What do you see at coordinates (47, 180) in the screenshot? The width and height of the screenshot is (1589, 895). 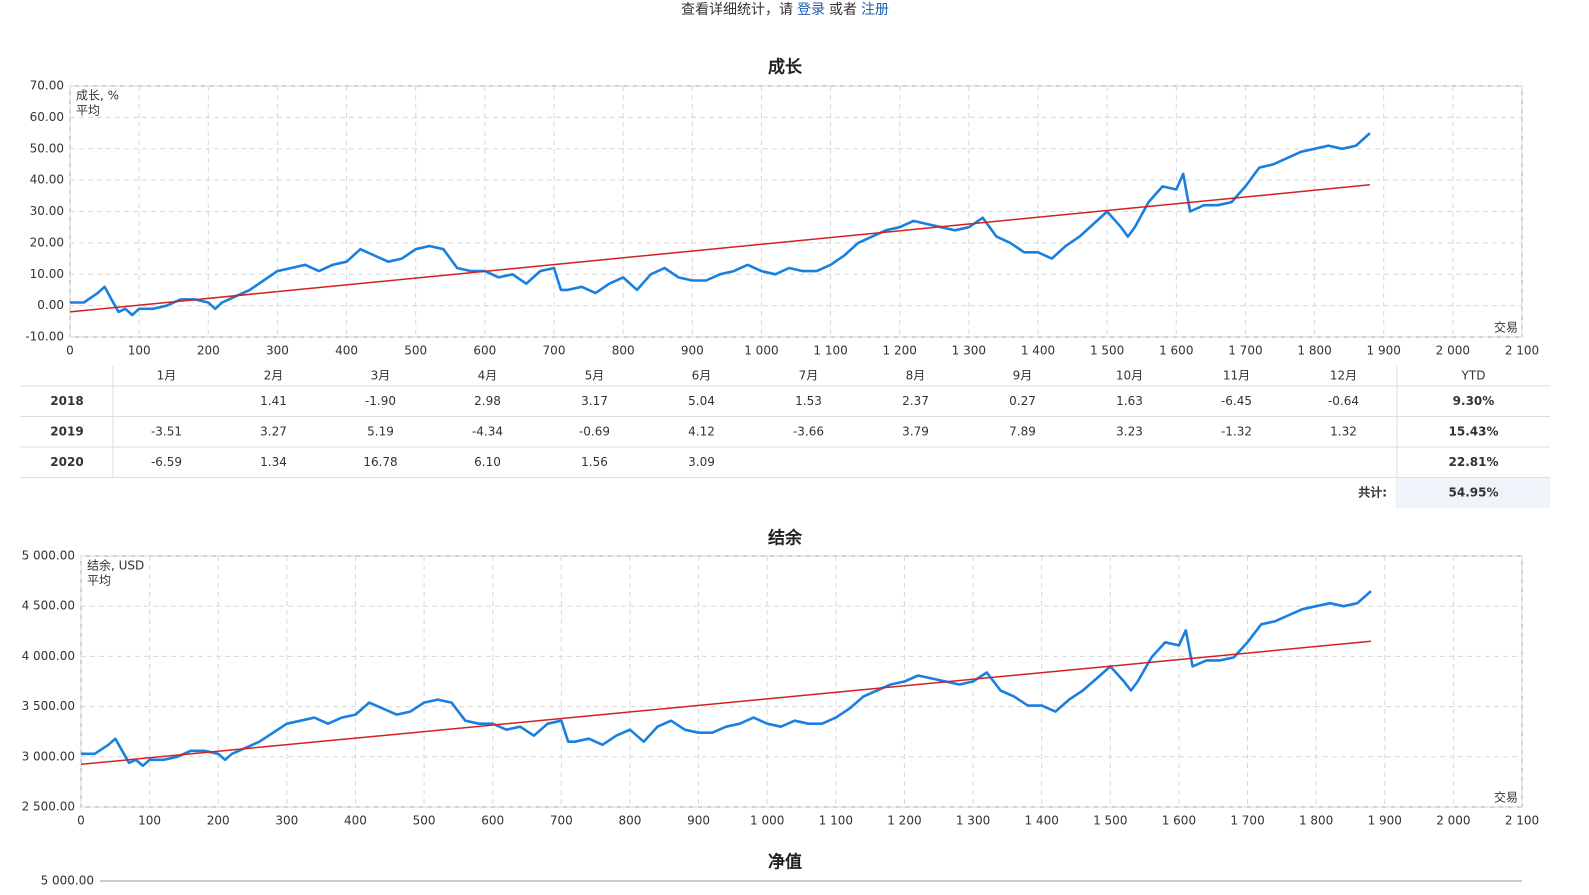 I see `y-tick-label: 40.00` at bounding box center [47, 180].